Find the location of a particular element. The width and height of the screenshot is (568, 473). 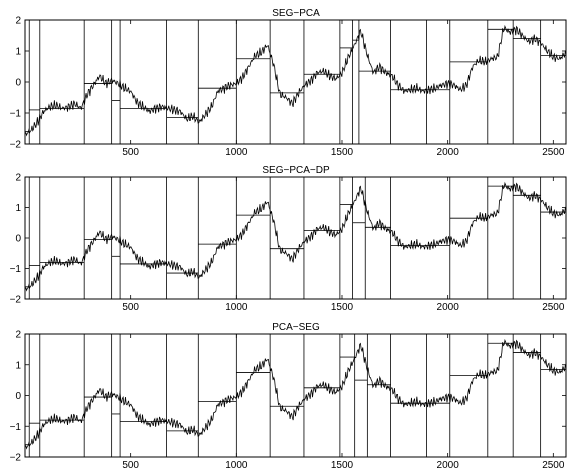

panel-title: PCA−SEG is located at coordinates (296, 327).